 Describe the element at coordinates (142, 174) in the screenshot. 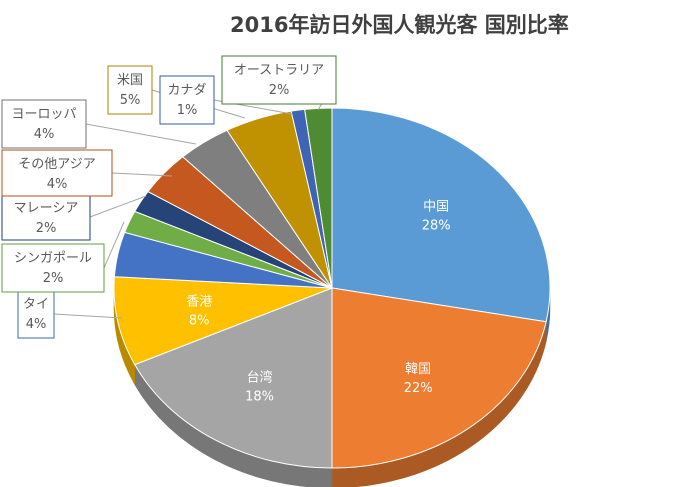

I see `slice-8-leader-line` at that location.